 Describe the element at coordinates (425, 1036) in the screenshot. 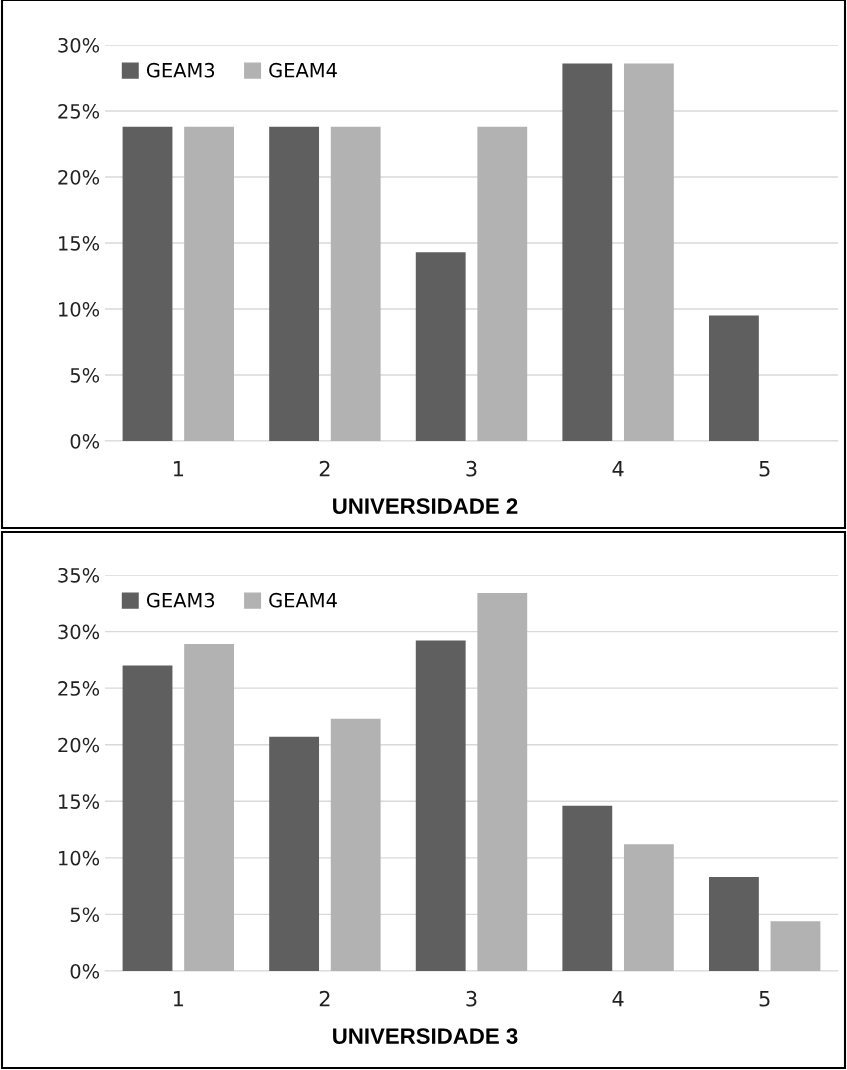

I see `text: UNIVERSIDADE 3` at that location.